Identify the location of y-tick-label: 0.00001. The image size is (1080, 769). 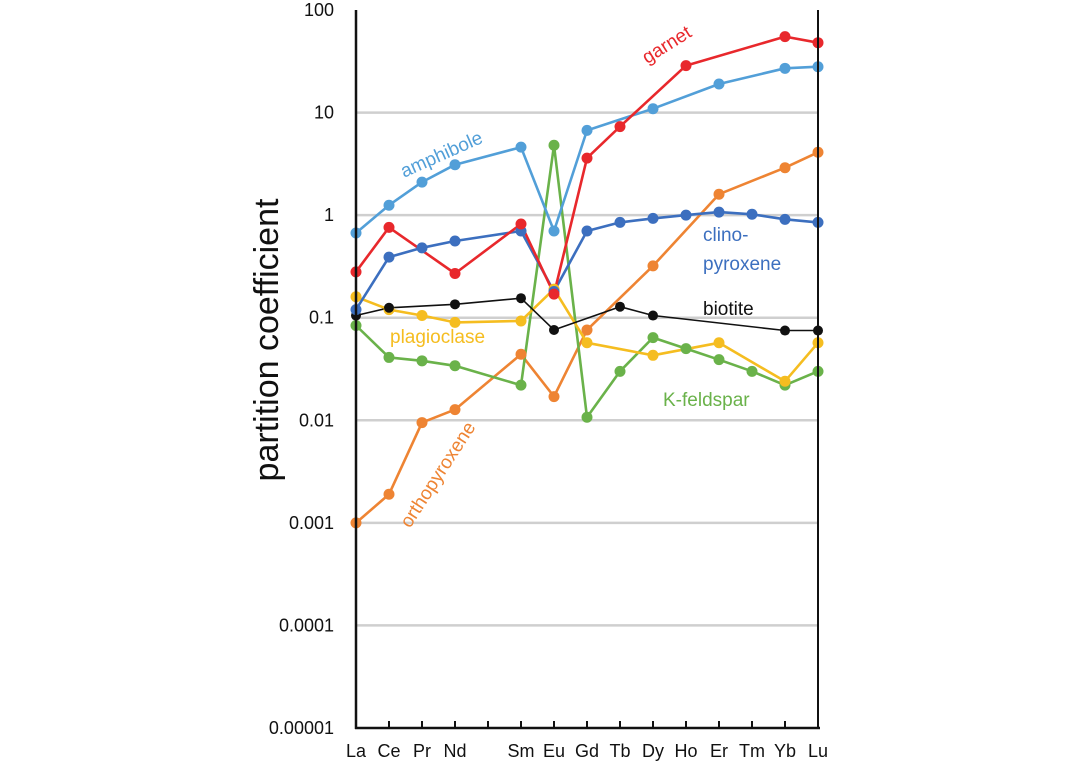
(301, 728).